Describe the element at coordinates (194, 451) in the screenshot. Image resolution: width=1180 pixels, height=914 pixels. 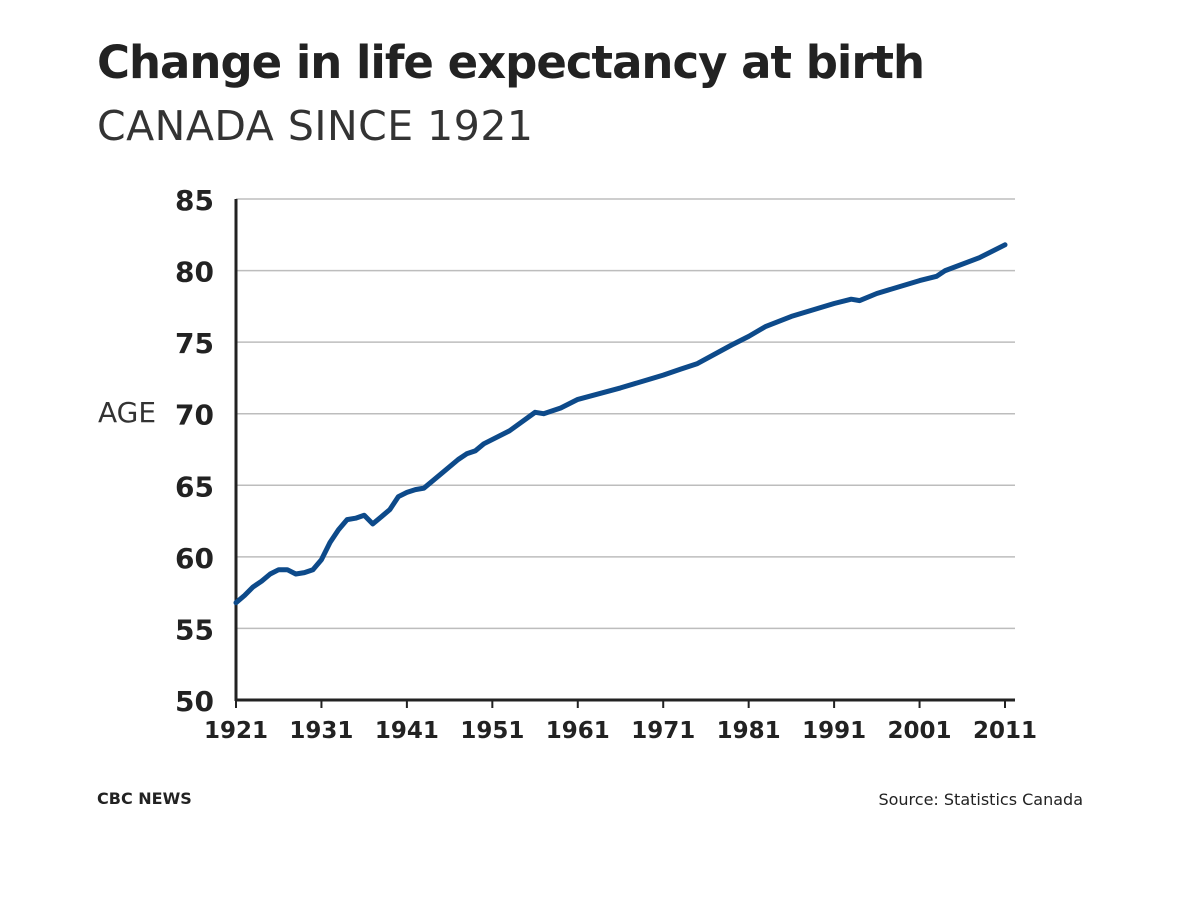
I see `y-tick-labels: 50 55 60 65 70 75 80 85` at that location.